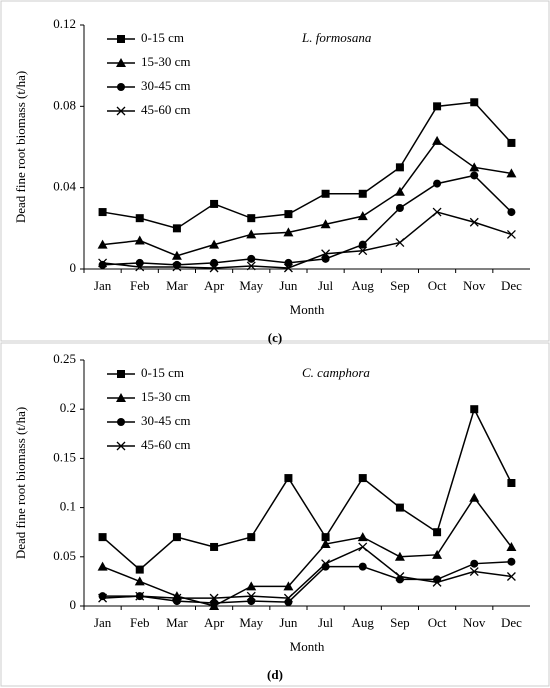 This screenshot has width=550, height=688. Describe the element at coordinates (20, 483) in the screenshot. I see `y-axis-label: Dead fine root biomass (t/ha)` at that location.